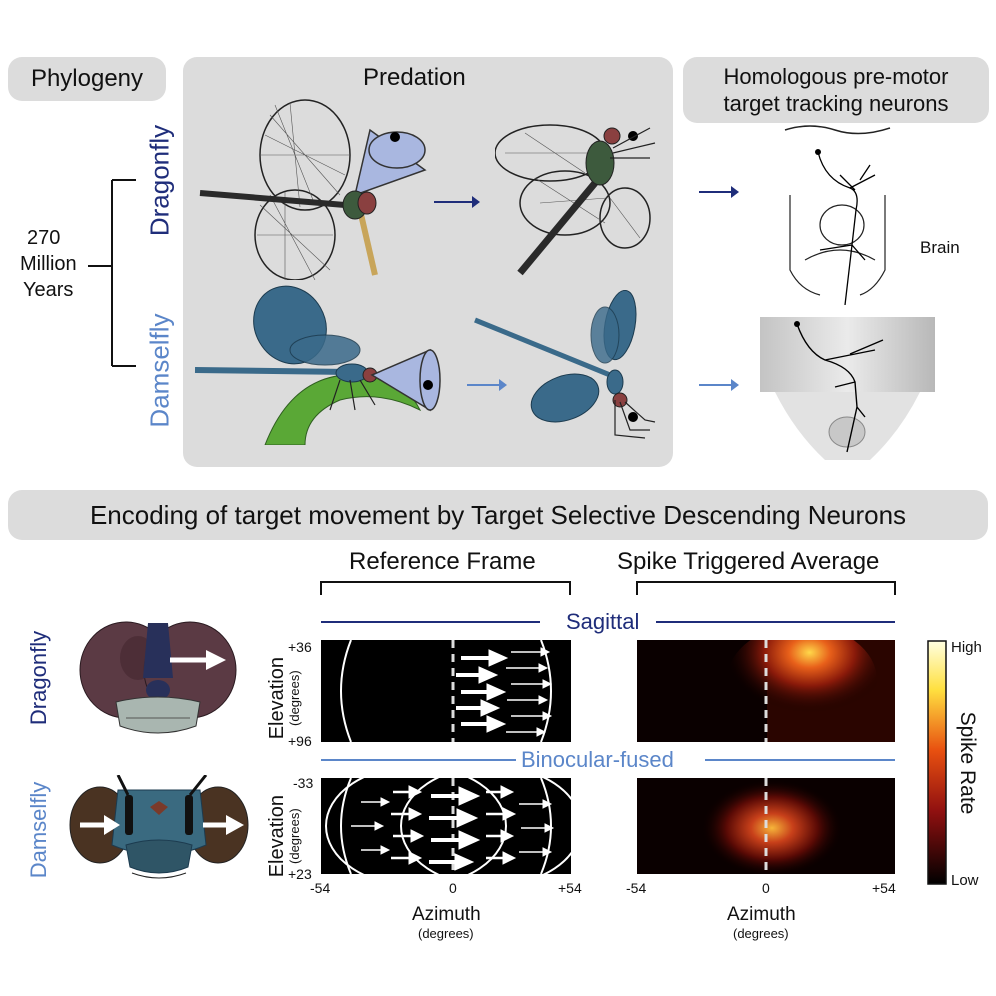 This screenshot has height=996, width=996. What do you see at coordinates (300, 874) in the screenshot?
I see `binocular-elev-bottom: +23` at bounding box center [300, 874].